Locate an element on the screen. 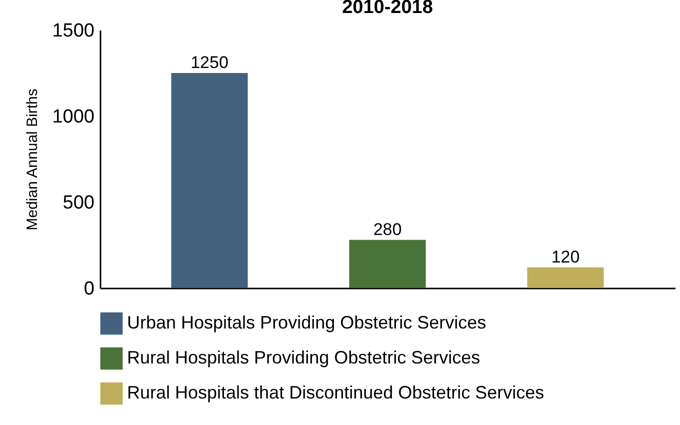 The image size is (680, 425). chart-title: 2010-2018 is located at coordinates (387, 9).